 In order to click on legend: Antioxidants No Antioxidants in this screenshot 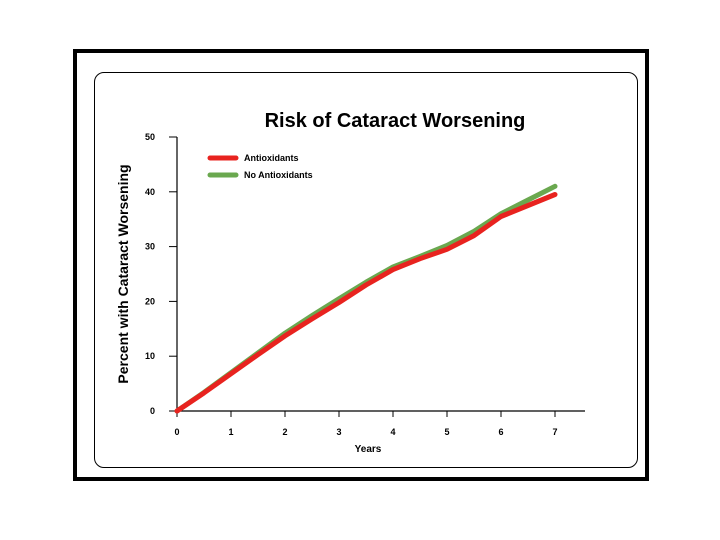, I will do `click(260, 166)`.